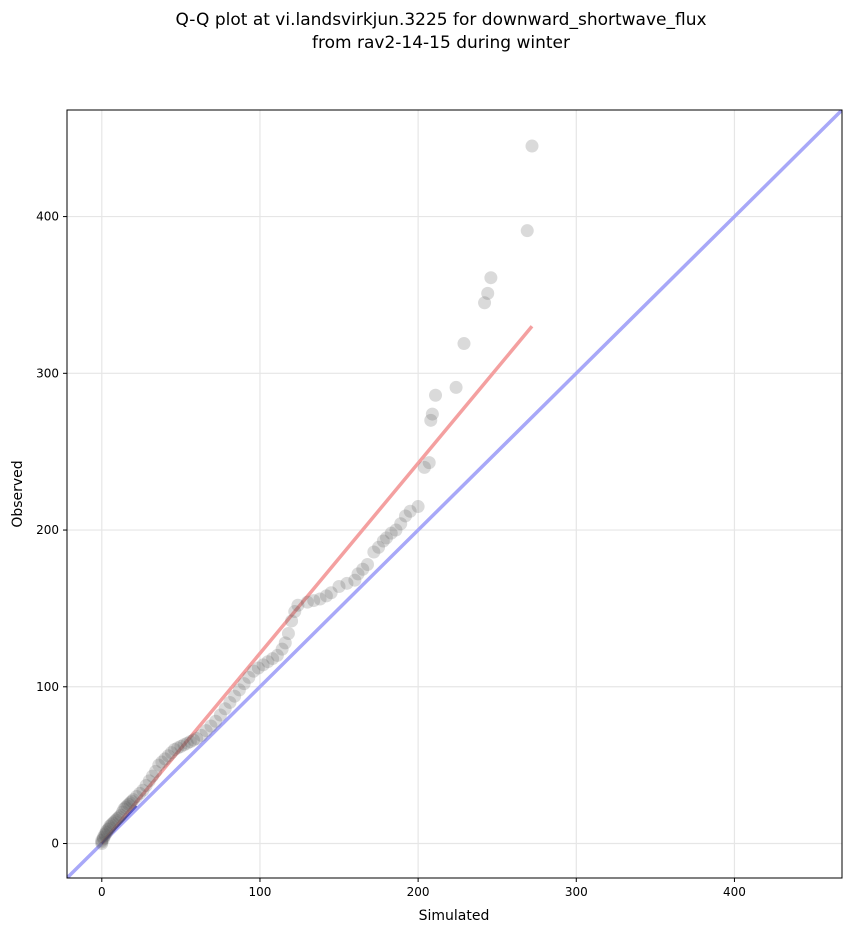 The height and width of the screenshot is (934, 851). I want to click on y-tick-label: 300, so click(47, 373).